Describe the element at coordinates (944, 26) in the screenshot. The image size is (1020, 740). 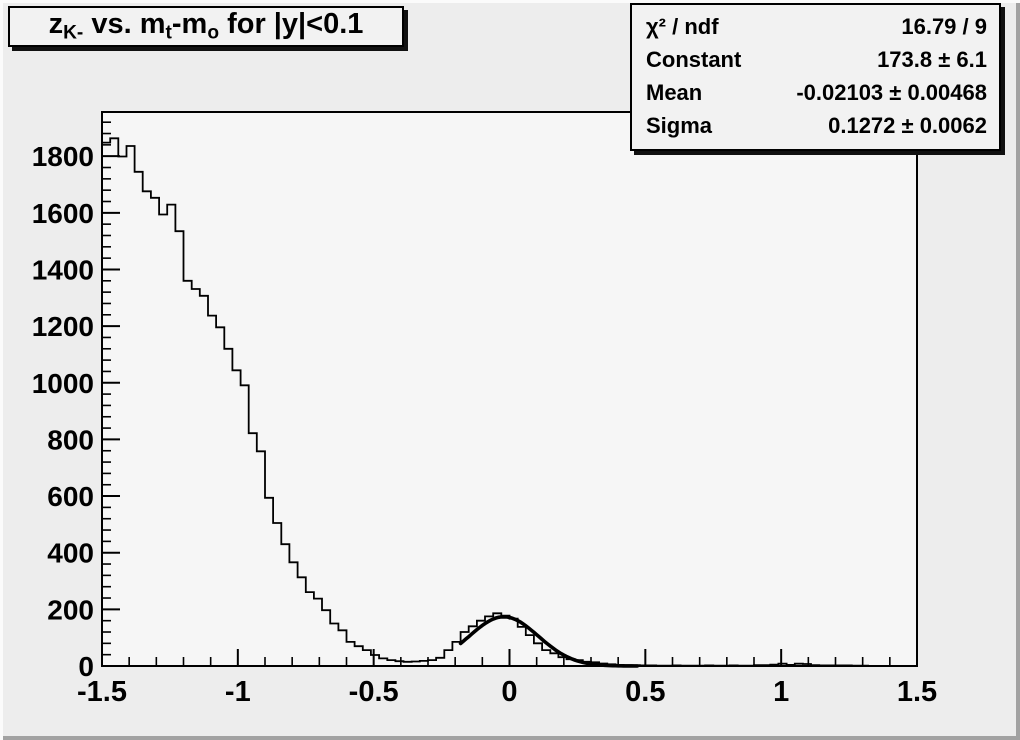
I see `stat-value-chi2: 16.79 / 9` at that location.